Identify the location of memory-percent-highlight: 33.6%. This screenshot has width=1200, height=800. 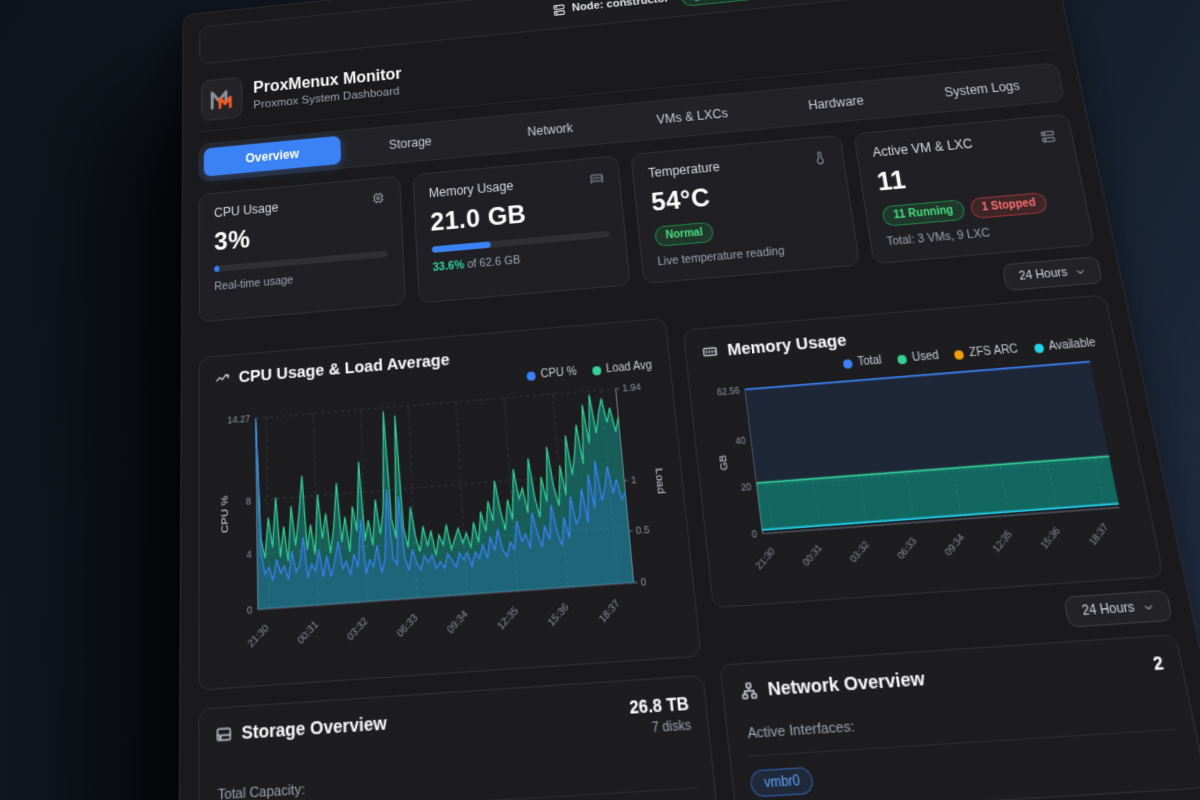
(448, 266).